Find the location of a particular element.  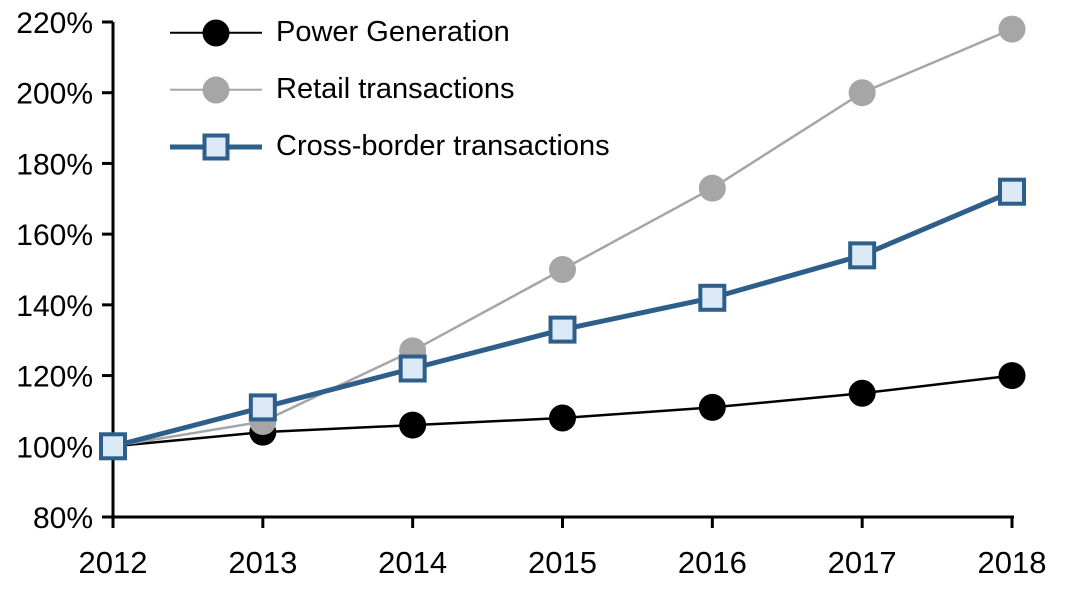

legend-item-retail-transactions: Retail transactions is located at coordinates (390, 89).